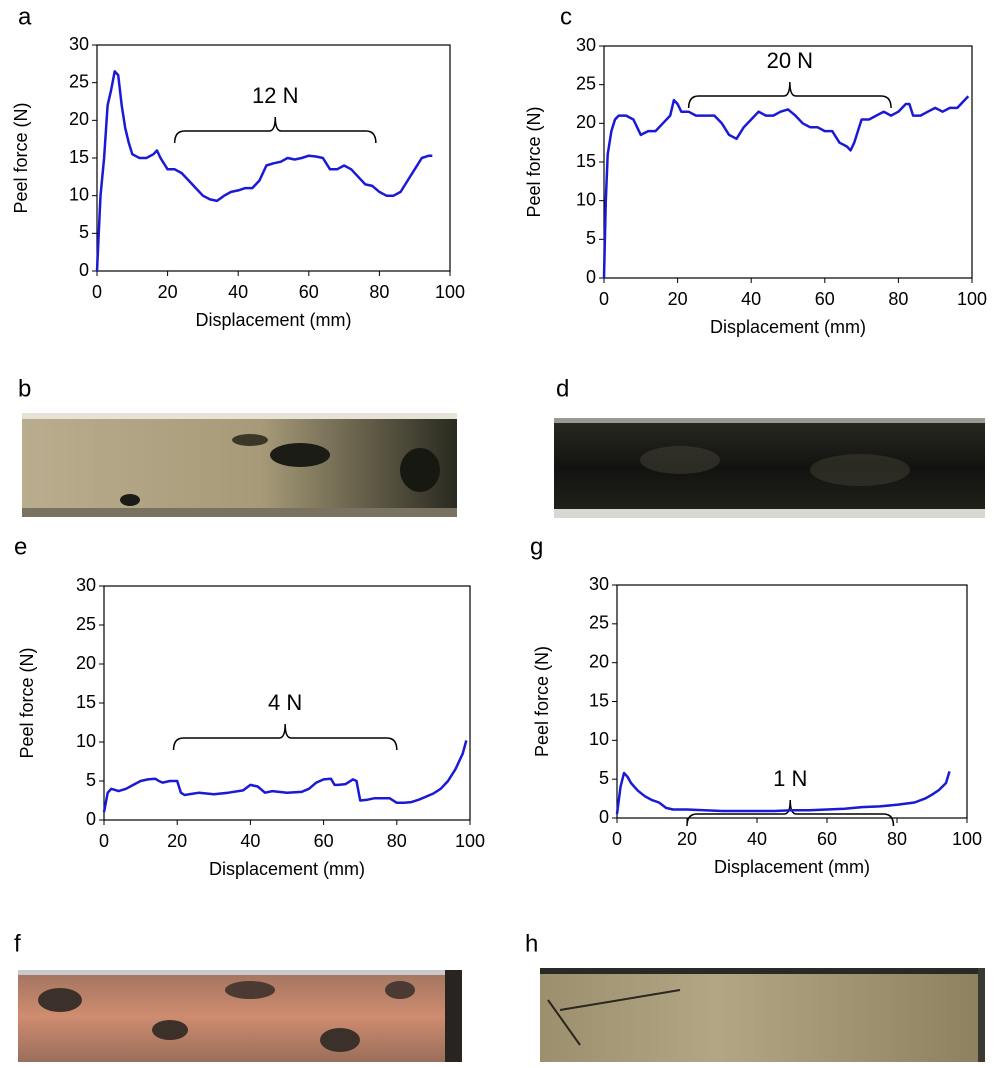 Image resolution: width=995 pixels, height=1068 pixels. I want to click on panel-label: a, so click(25, 16).